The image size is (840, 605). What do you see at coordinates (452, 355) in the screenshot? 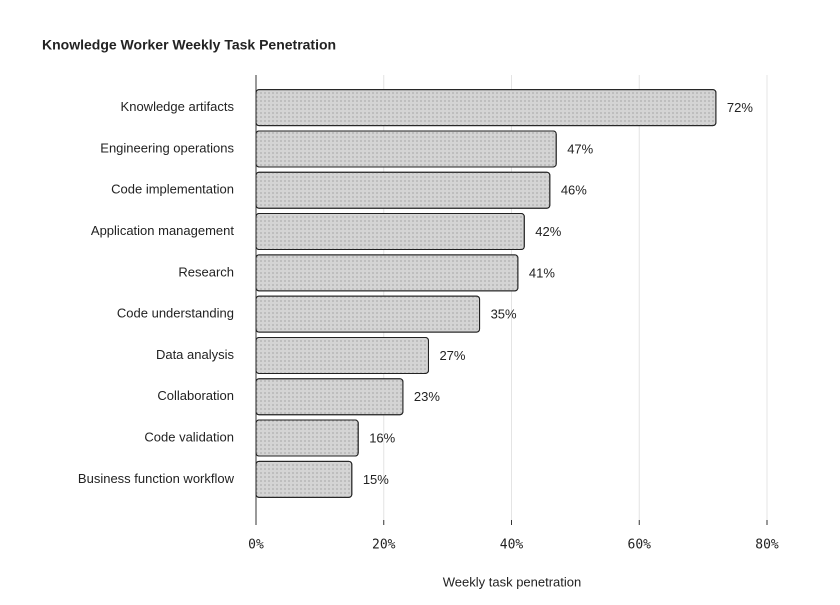
I see `value-label: 27%` at bounding box center [452, 355].